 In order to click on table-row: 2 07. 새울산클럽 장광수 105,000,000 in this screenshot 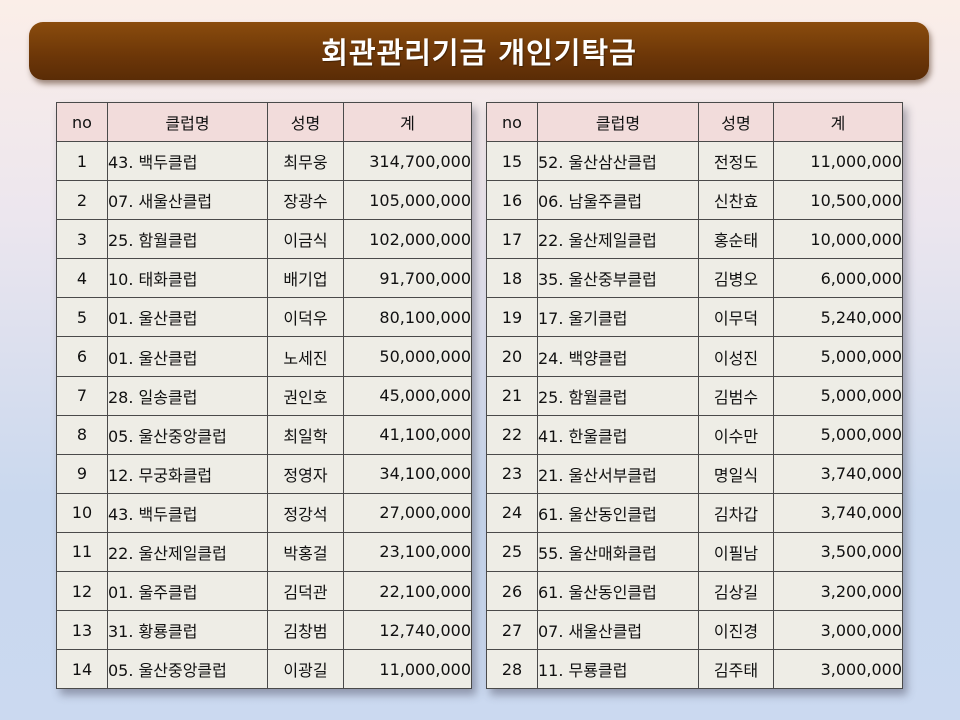, I will do `click(264, 200)`.